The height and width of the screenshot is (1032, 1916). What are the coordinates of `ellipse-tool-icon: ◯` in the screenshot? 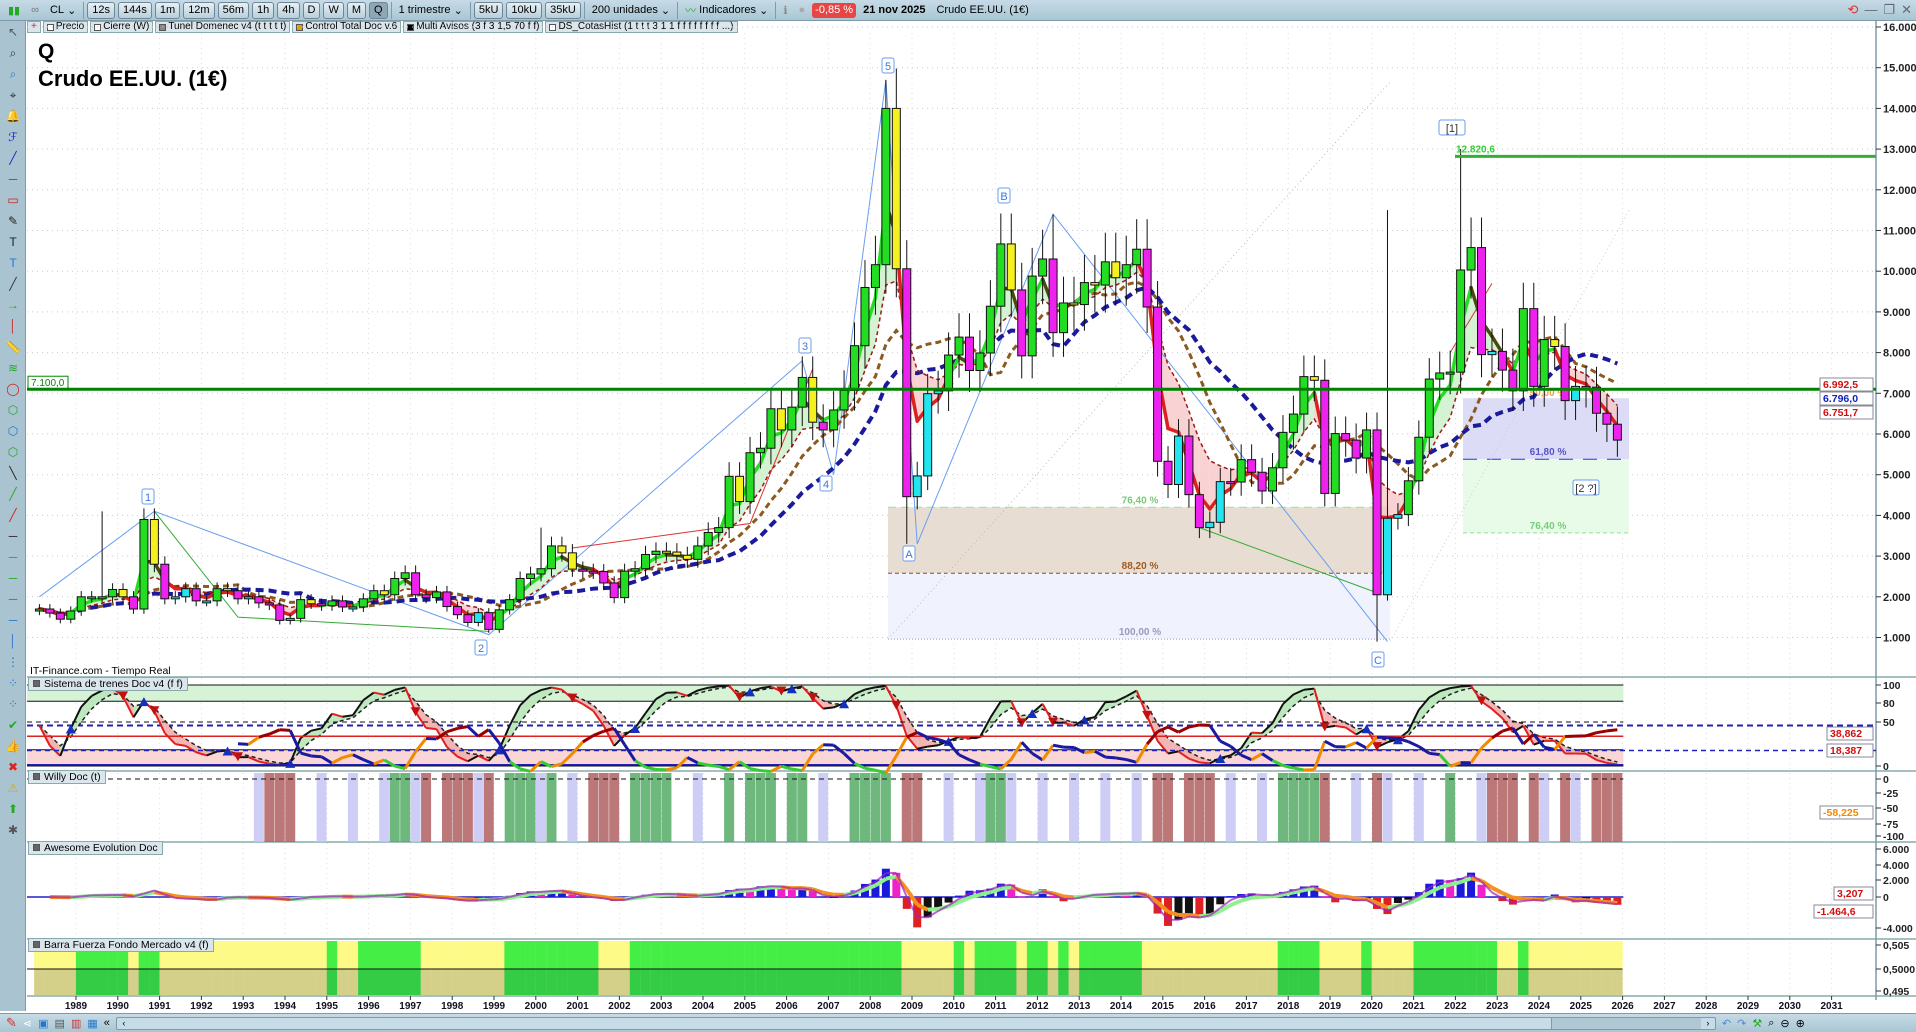 It's located at (13, 389).